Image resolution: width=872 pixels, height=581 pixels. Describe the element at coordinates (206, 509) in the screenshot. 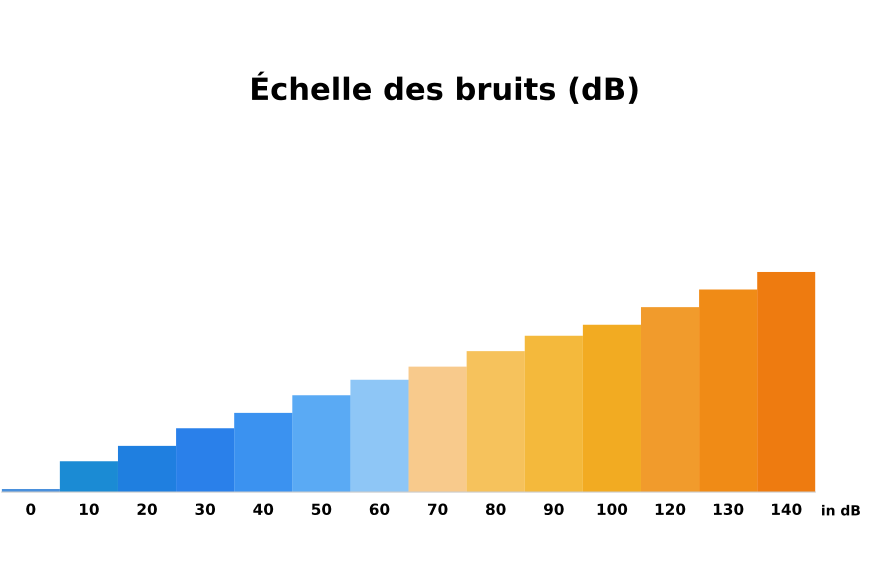

I see `x-tick-label: 30` at that location.